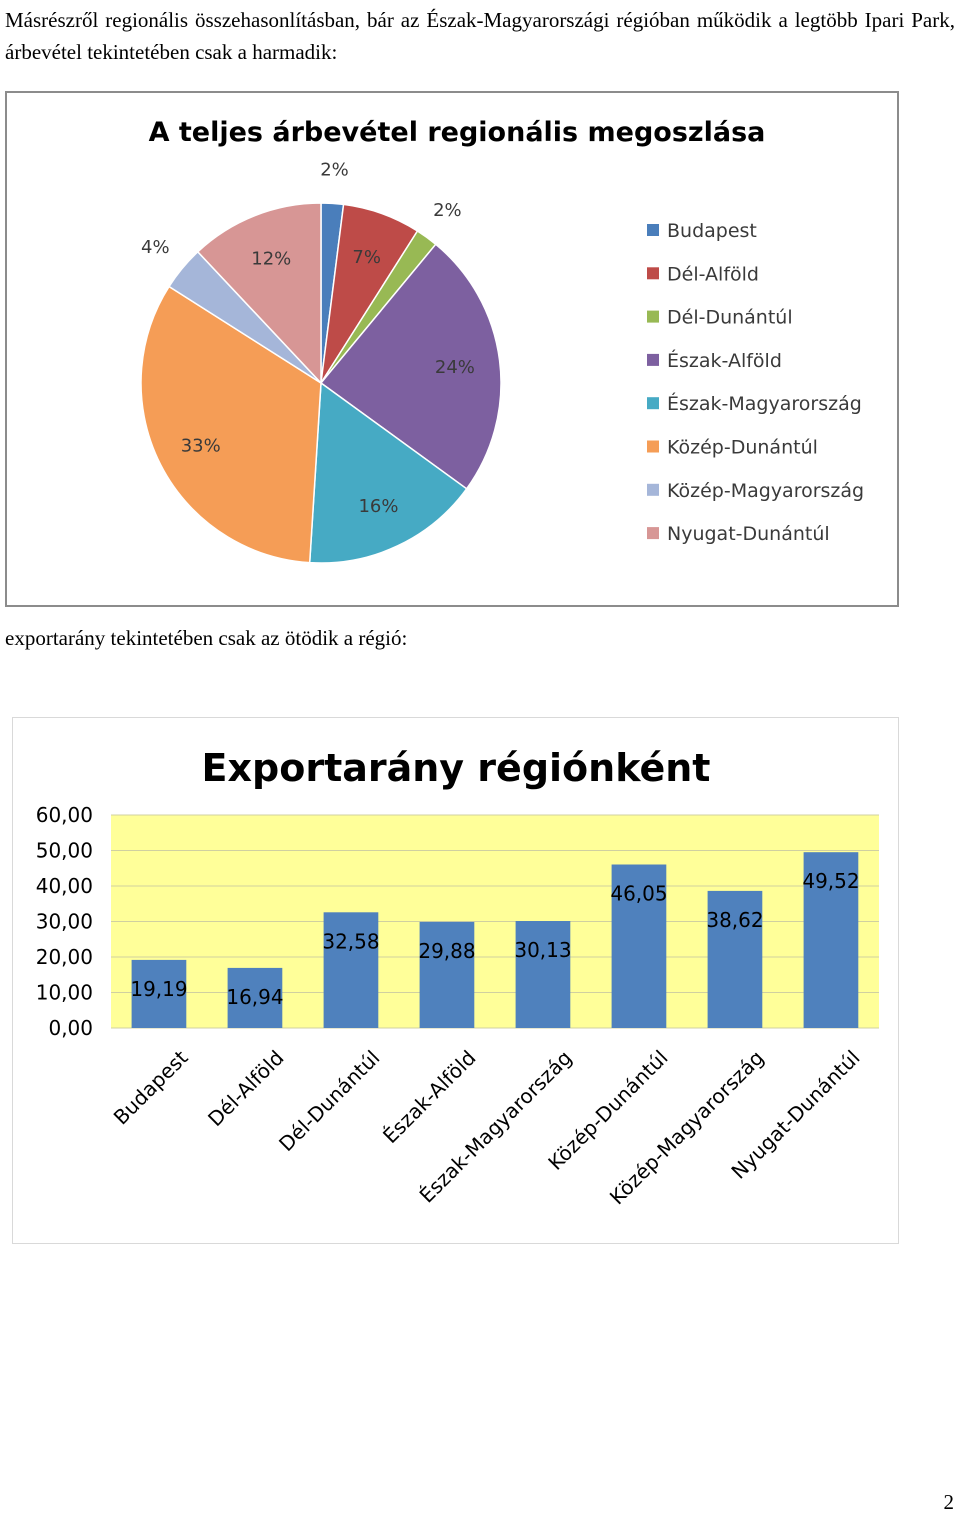 This screenshot has width=960, height=1517. What do you see at coordinates (730, 318) in the screenshot?
I see `legend-label-2: Dél-Dunántúl` at bounding box center [730, 318].